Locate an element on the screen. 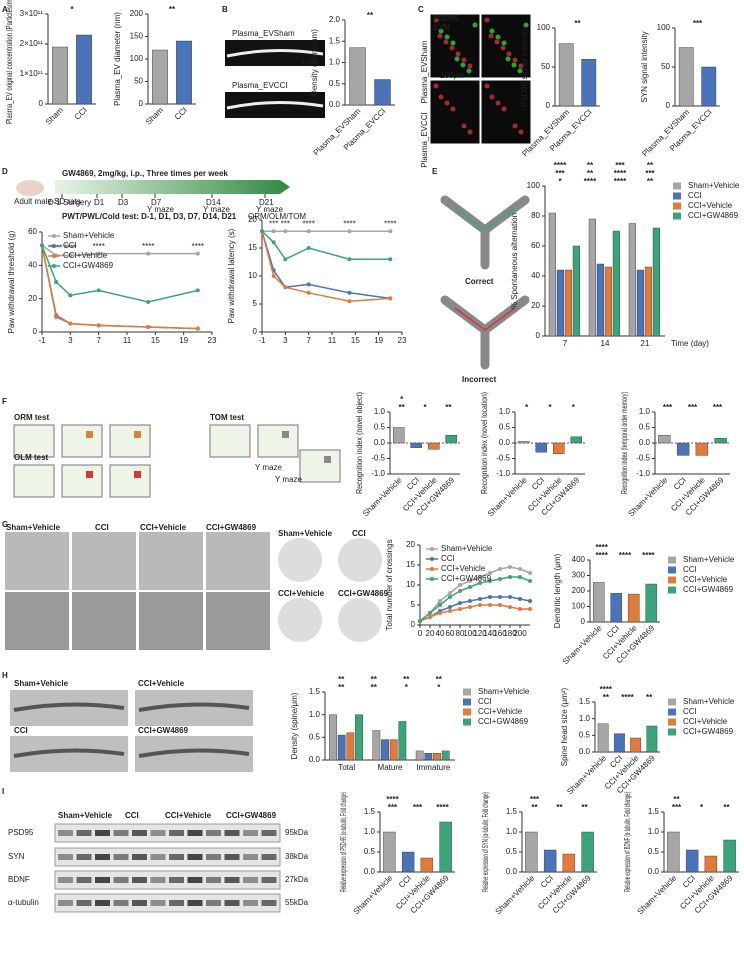 The width and height of the screenshot is (744, 955). neuron-trace is located at coordinates (300, 560).